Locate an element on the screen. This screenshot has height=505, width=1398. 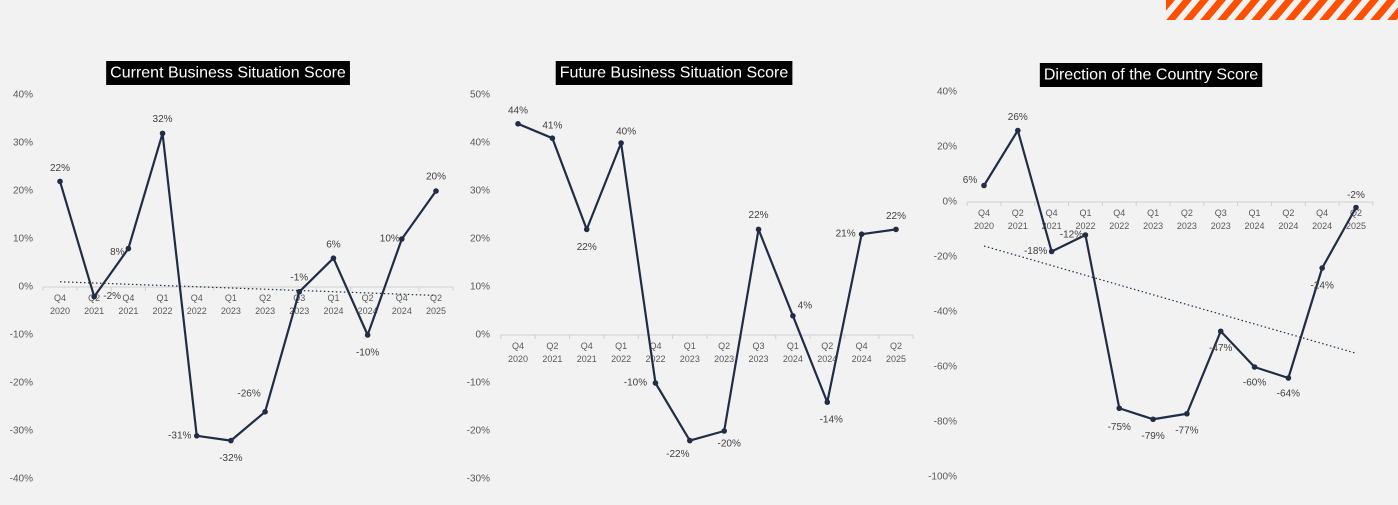
data-label: -79% is located at coordinates (1152, 436).